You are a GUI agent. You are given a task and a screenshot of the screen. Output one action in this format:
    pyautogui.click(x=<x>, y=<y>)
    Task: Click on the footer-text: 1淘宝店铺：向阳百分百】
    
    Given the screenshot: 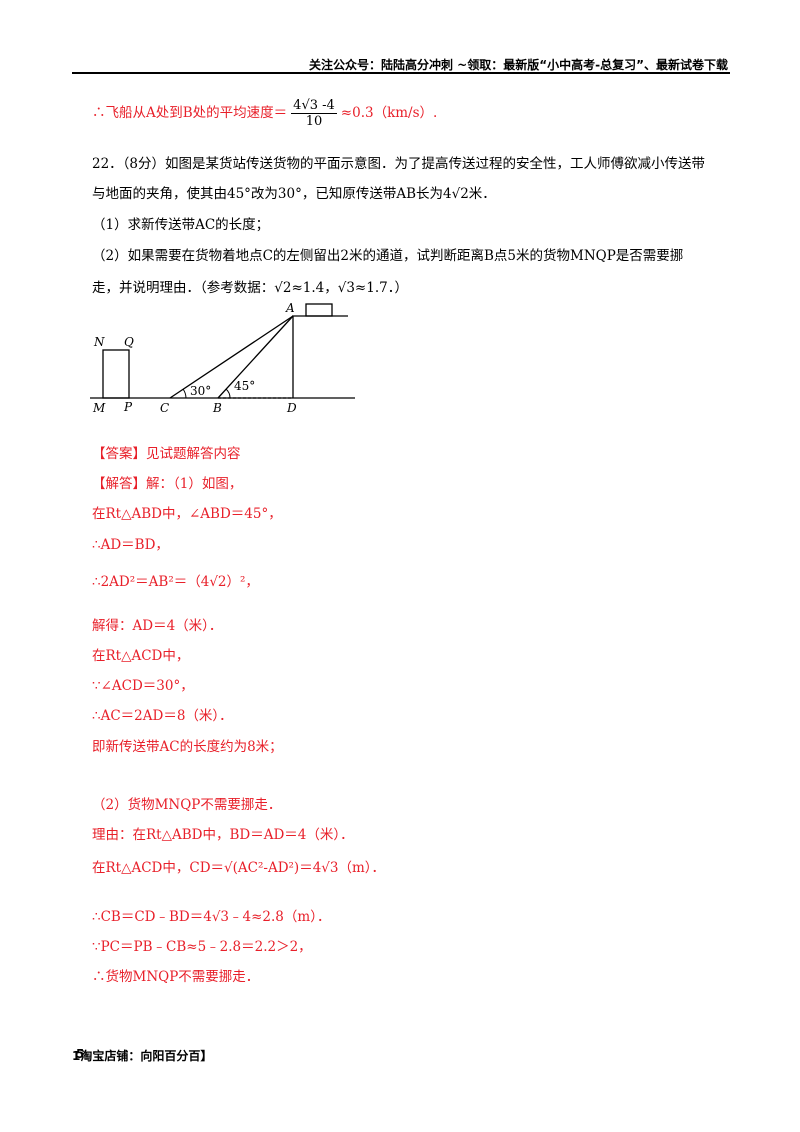 What is the action you would take?
    pyautogui.click(x=142, y=1056)
    